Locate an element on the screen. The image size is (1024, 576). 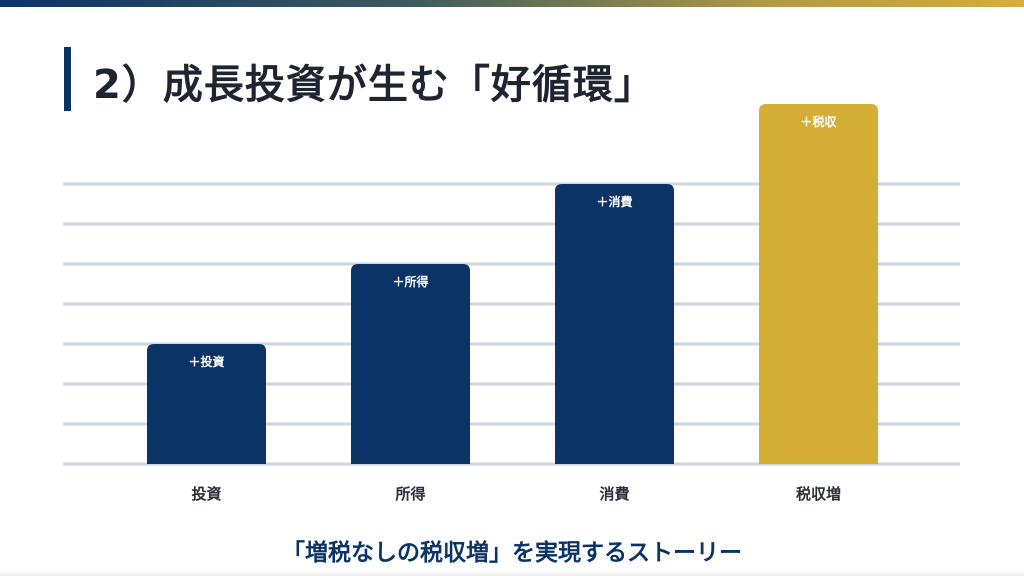
category-label: 投資 is located at coordinates (206, 494).